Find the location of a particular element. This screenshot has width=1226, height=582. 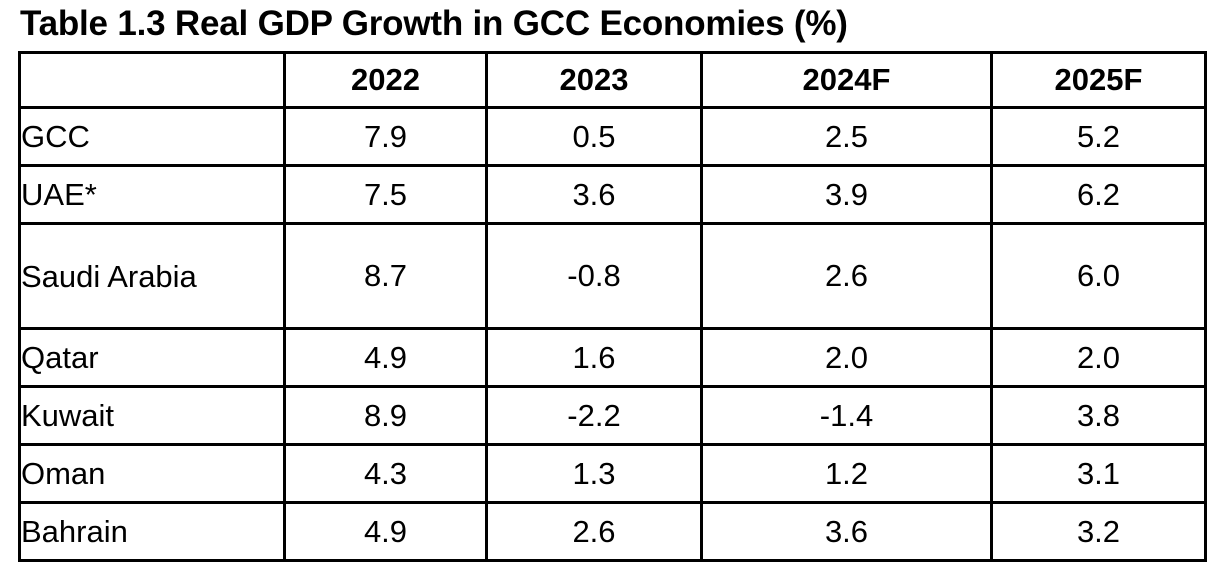

cell-oman-2022: 4.3 is located at coordinates (385, 473).